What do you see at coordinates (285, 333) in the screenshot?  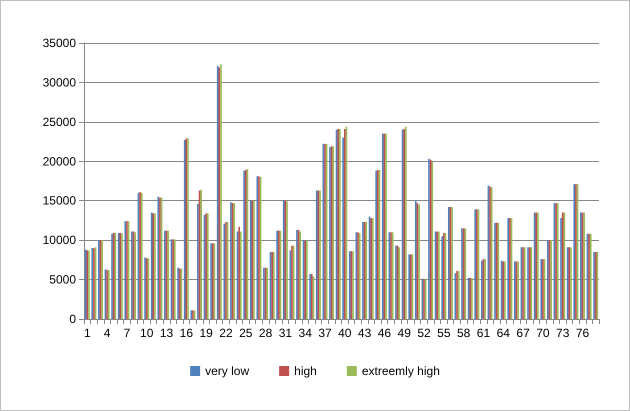 I see `x-tick-label: 31` at bounding box center [285, 333].